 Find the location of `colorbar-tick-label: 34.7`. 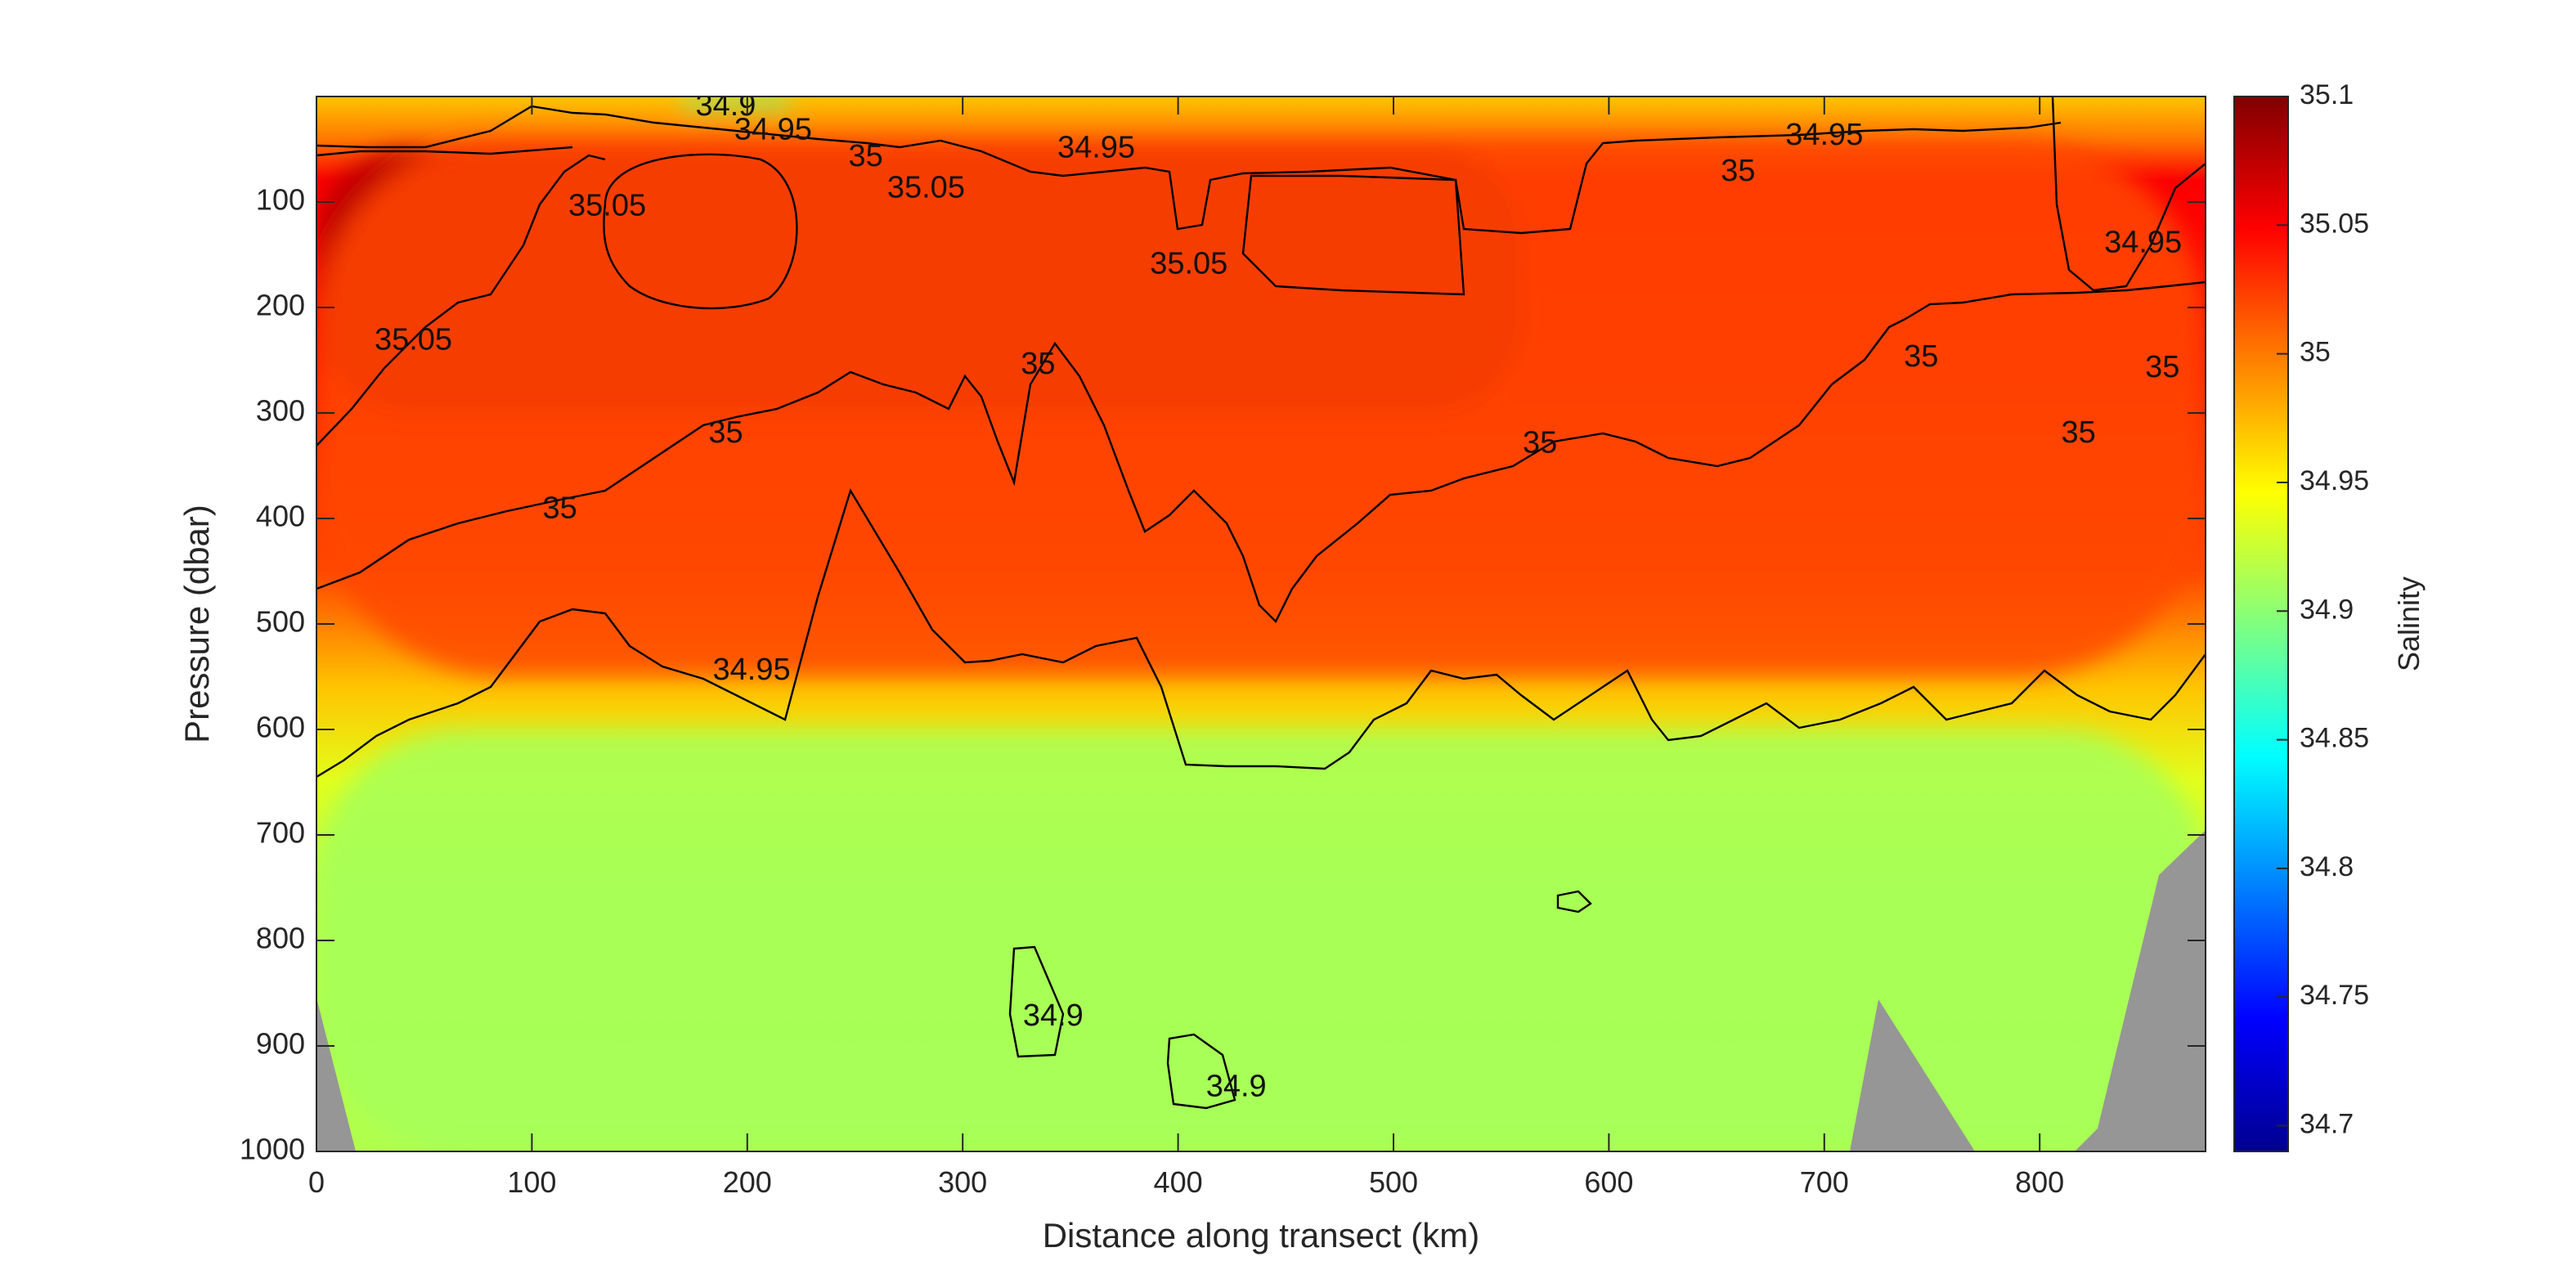

colorbar-tick-label: 34.7 is located at coordinates (2327, 1124).